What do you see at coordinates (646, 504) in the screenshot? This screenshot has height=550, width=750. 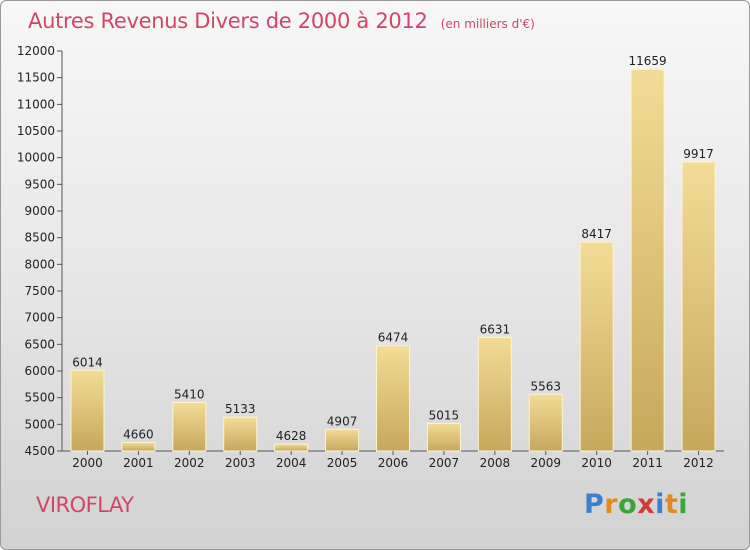 I see `logo-letter: x` at bounding box center [646, 504].